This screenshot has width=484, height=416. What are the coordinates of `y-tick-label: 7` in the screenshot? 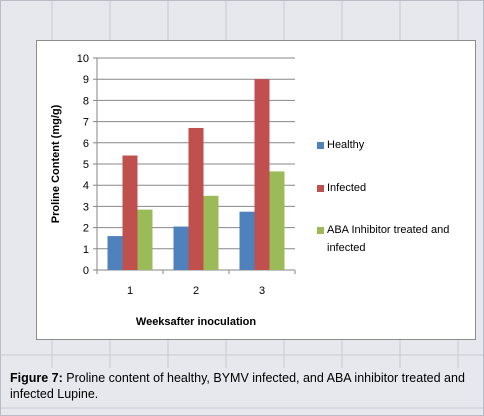 It's located at (86, 123).